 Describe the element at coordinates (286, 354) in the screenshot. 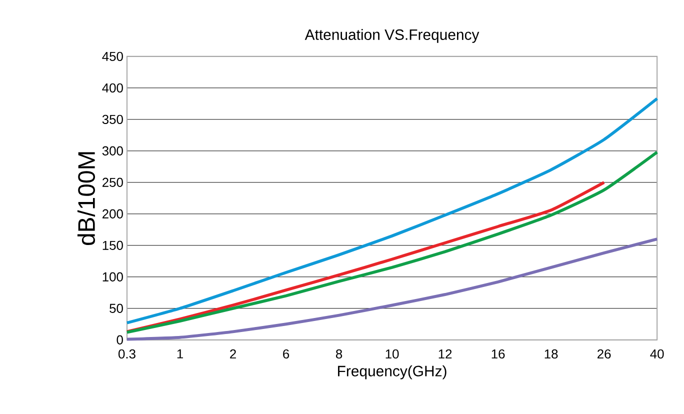

I see `x-tick-label: 6` at that location.